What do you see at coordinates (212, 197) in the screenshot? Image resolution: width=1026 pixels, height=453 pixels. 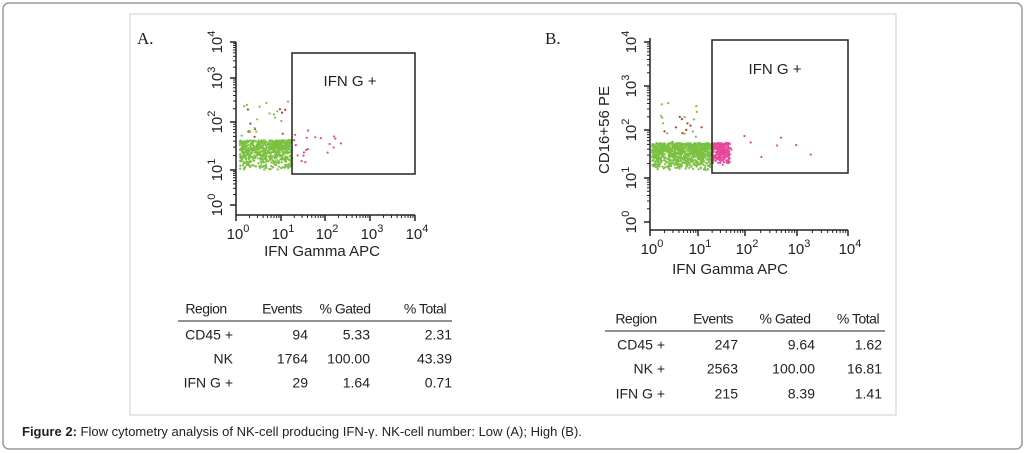 I see `tick-exponent: 0` at bounding box center [212, 197].